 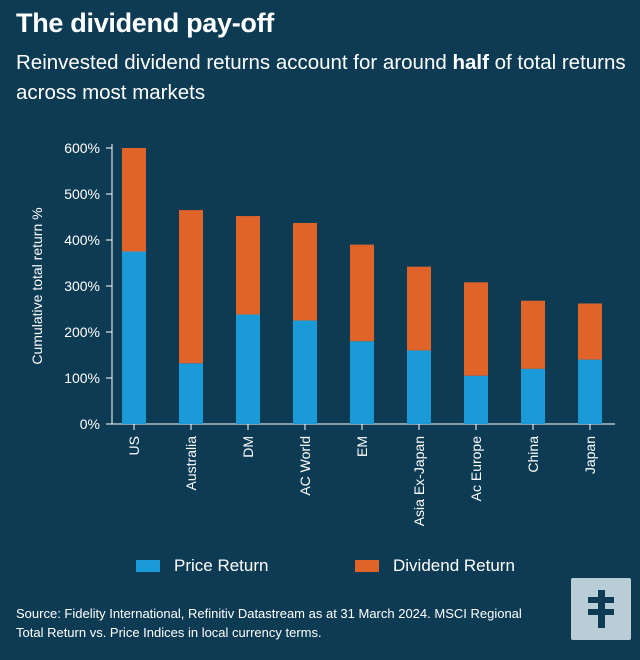 I want to click on legend-item-price: Price Return, so click(x=202, y=566).